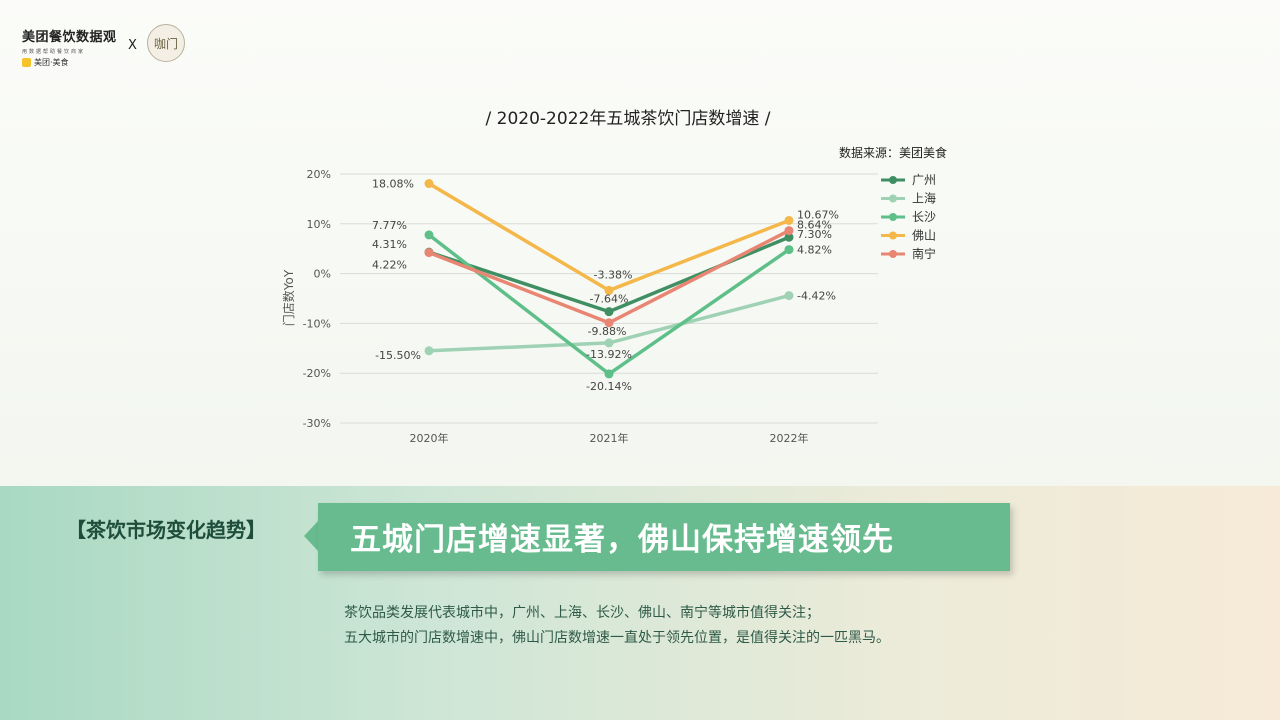 This screenshot has width=1280, height=720. Describe the element at coordinates (77, 62) in the screenshot. I see `brand-subtitle: 美团·美食` at that location.